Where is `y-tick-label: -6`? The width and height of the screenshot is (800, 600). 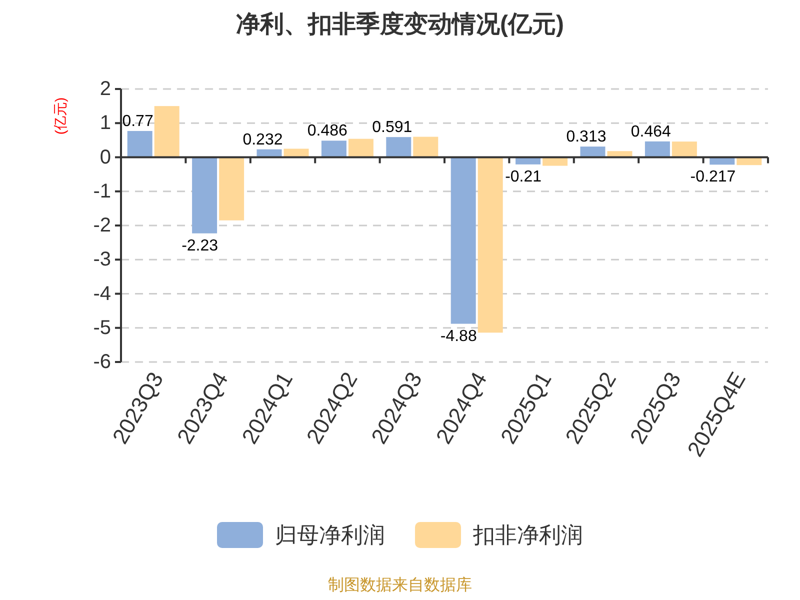 y-tick-label: -6 is located at coordinates (102, 362).